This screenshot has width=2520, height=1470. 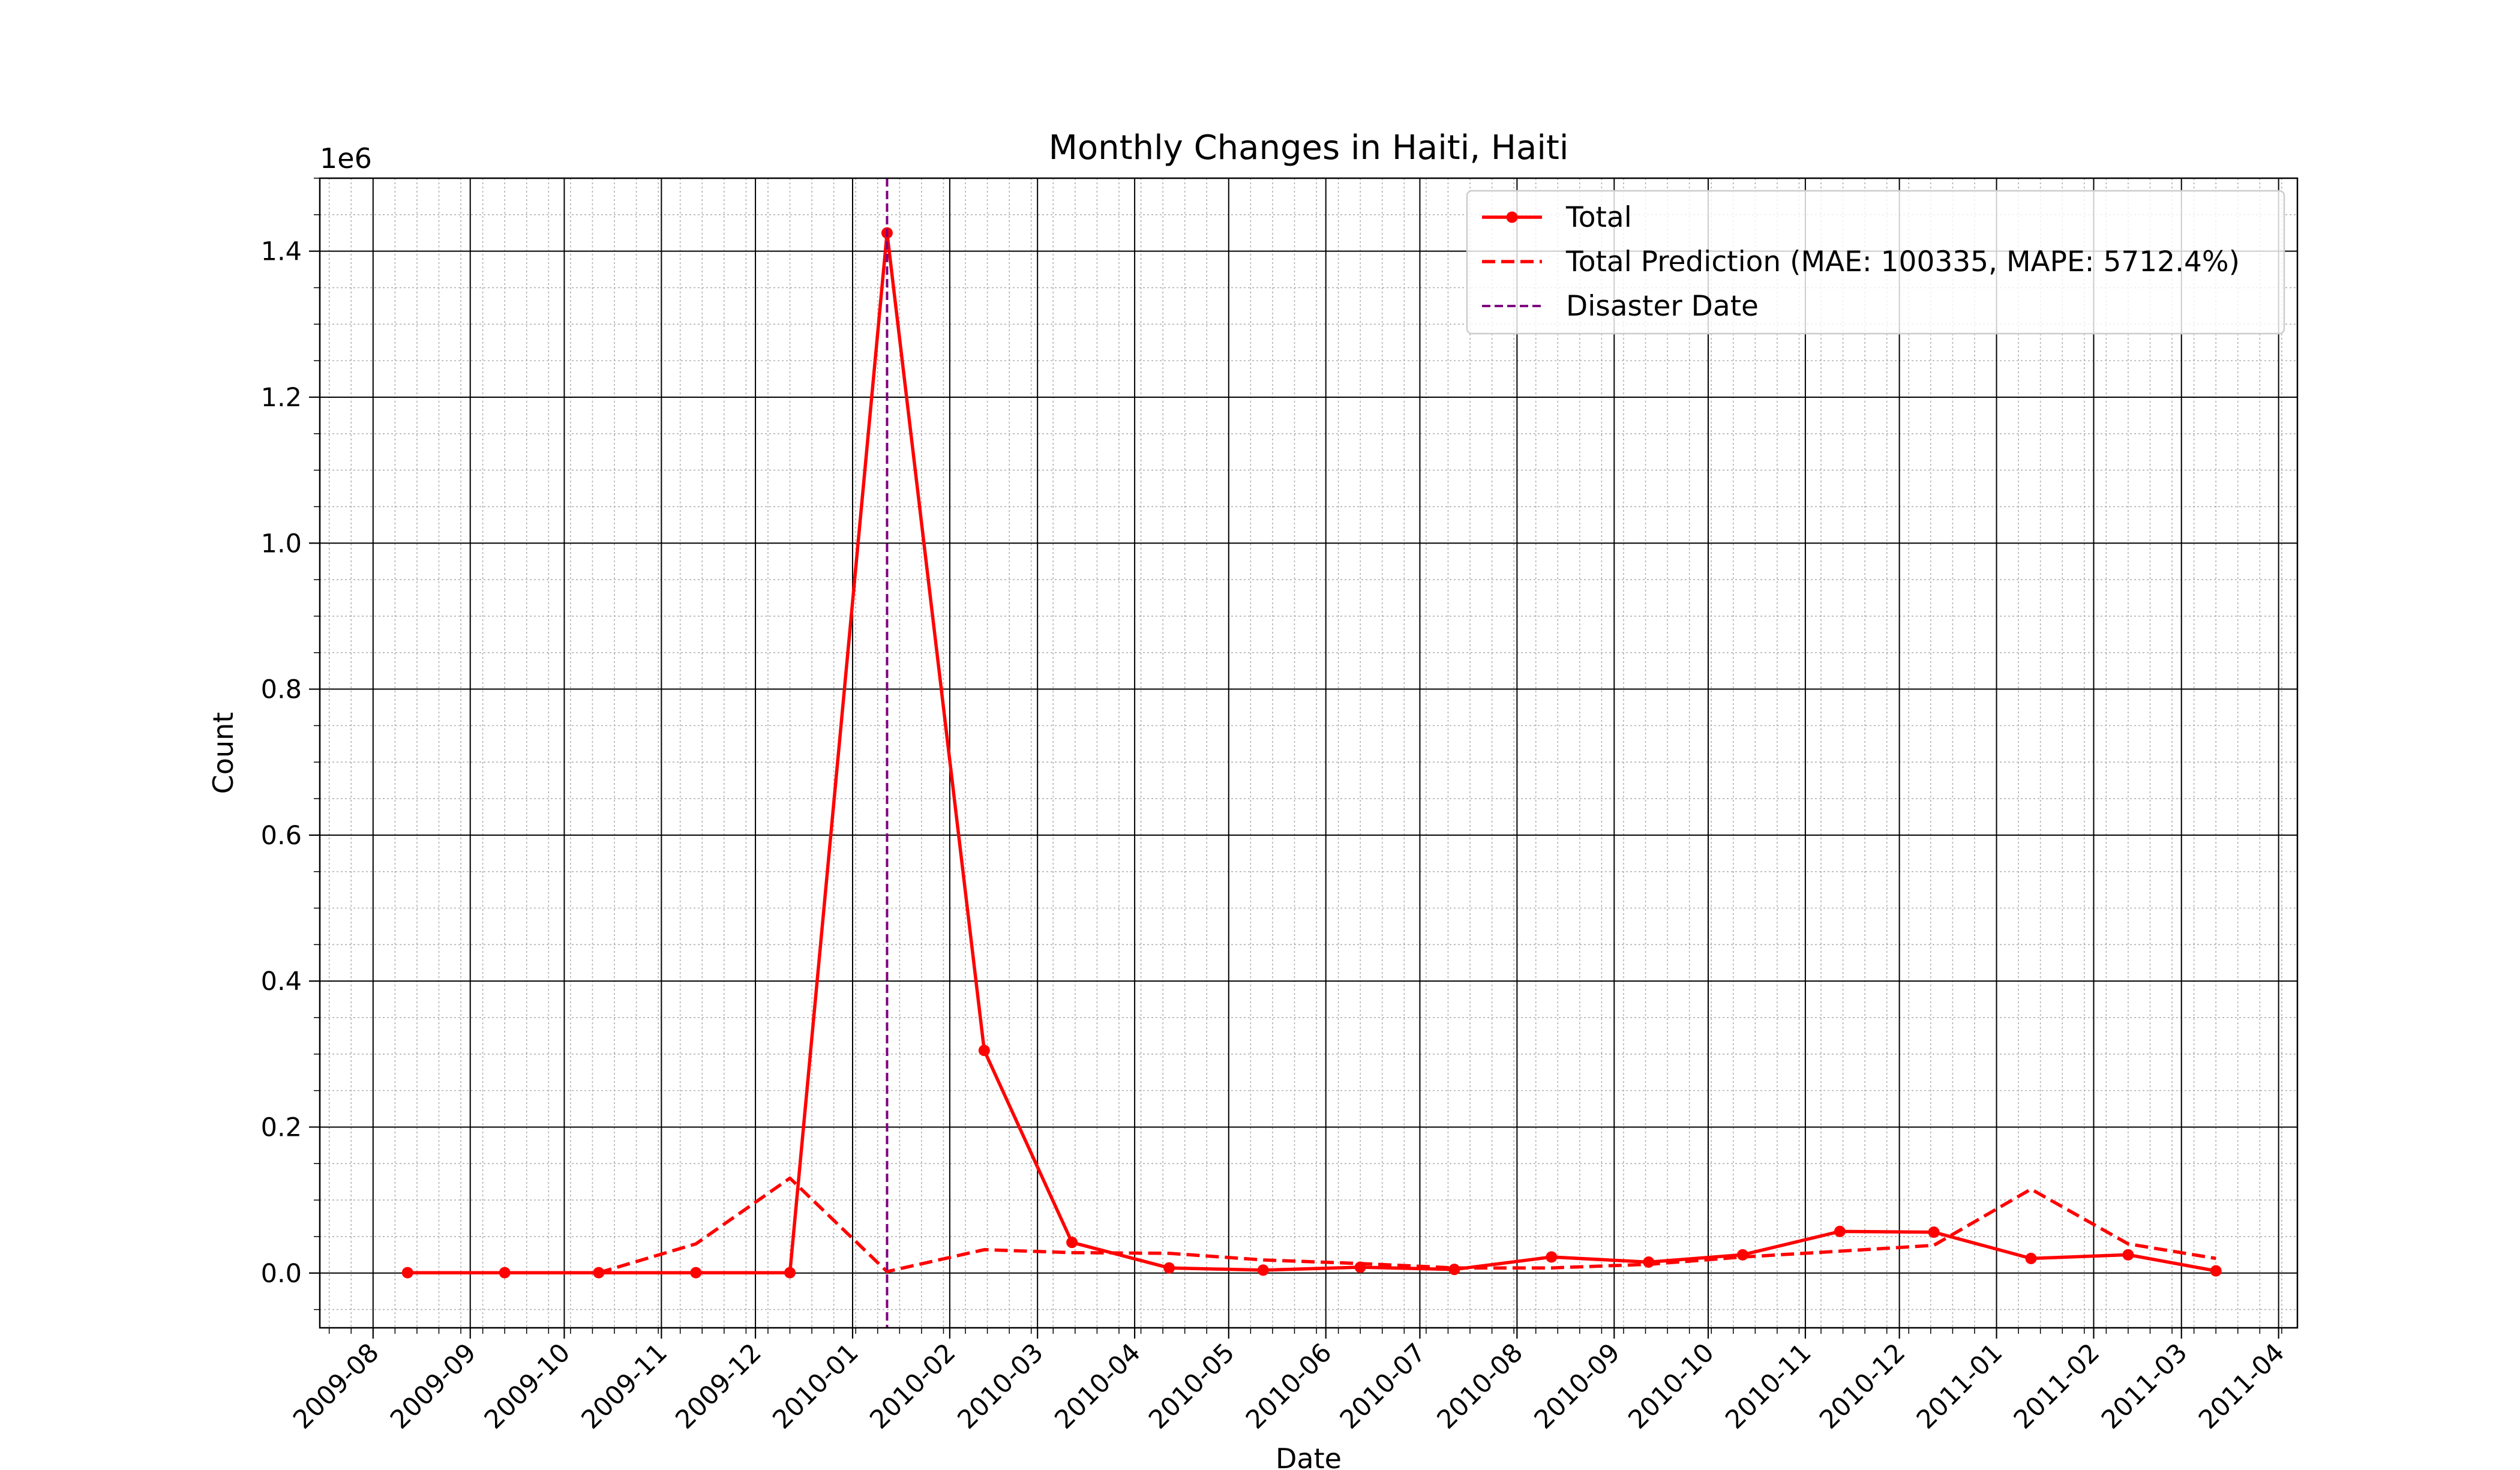 I want to click on y-tick-label: 0.8, so click(x=281, y=690).